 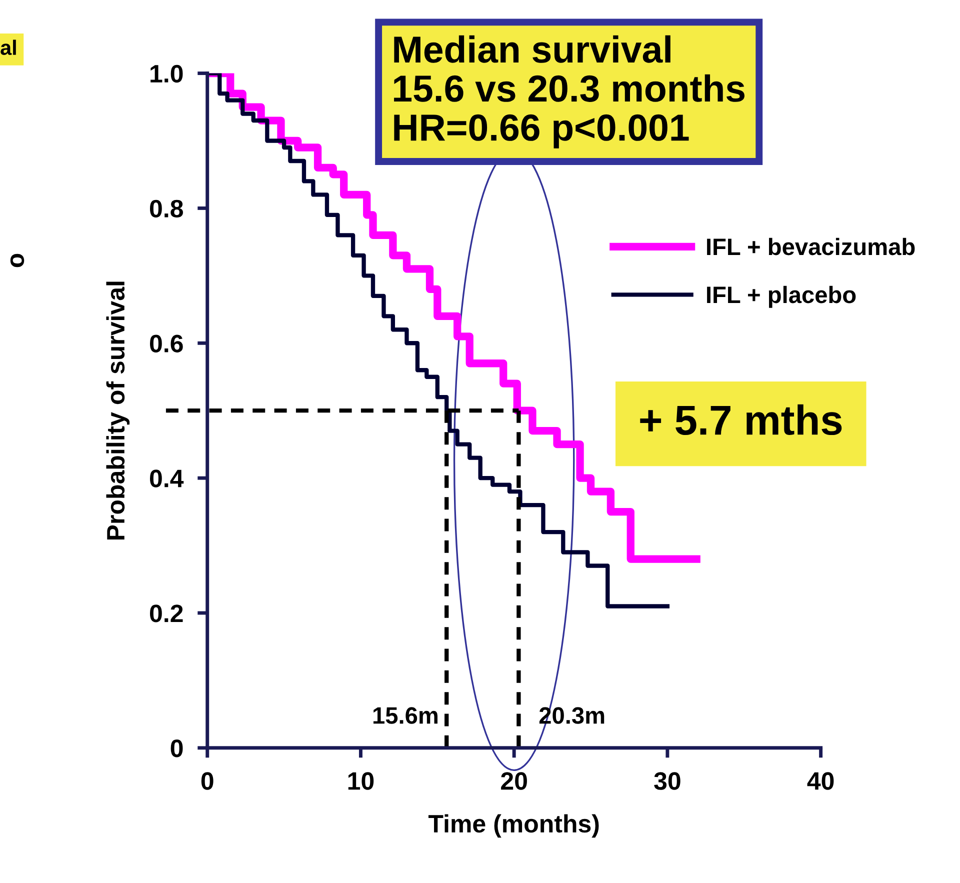 I want to click on y-tick-label: 1.0, so click(x=166, y=73).